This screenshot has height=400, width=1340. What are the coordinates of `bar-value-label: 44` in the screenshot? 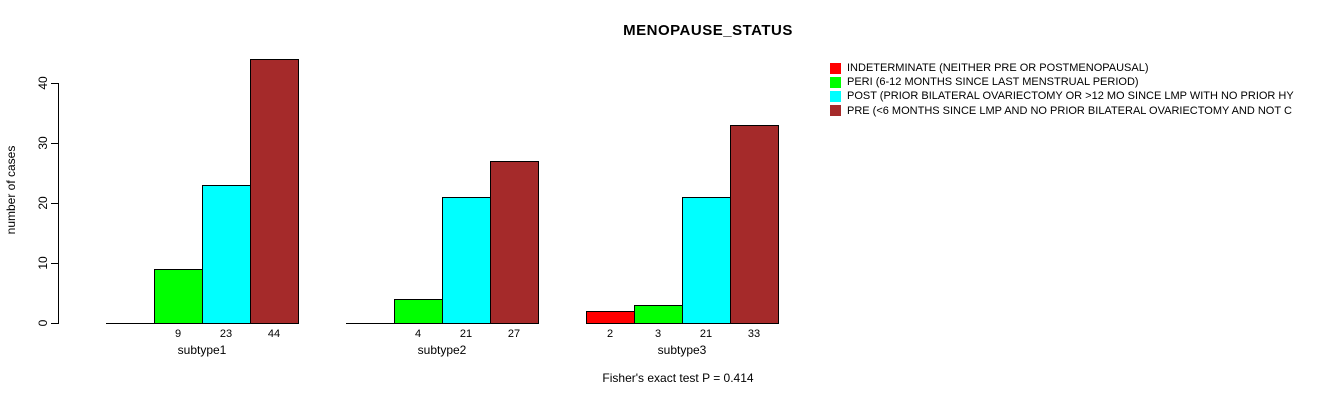 It's located at (274, 334).